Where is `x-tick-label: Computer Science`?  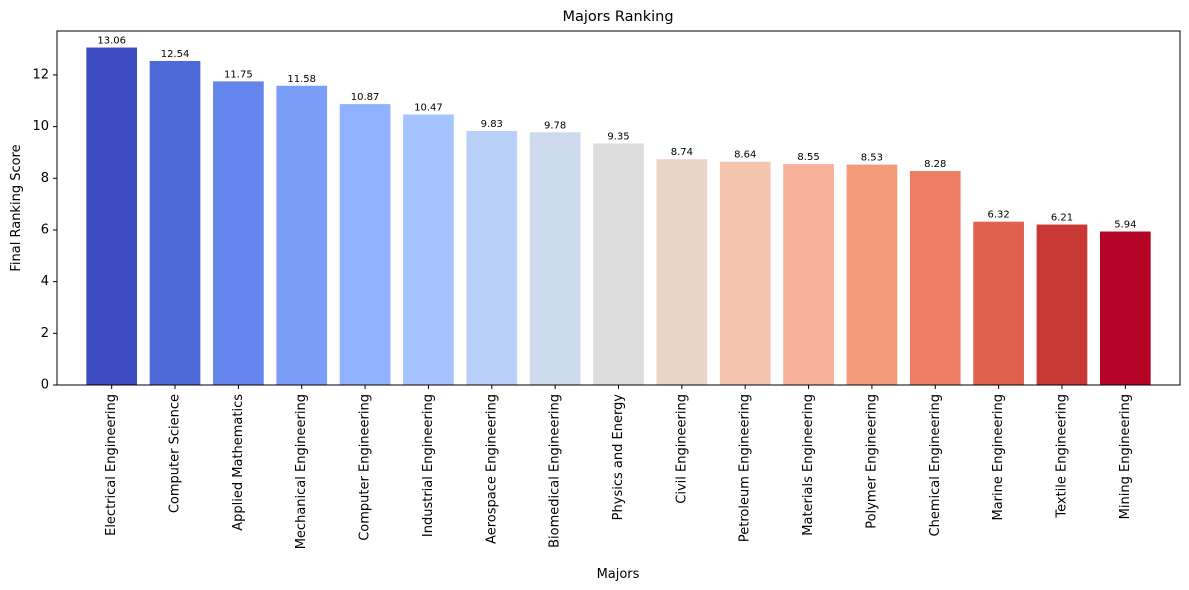 x-tick-label: Computer Science is located at coordinates (175, 453).